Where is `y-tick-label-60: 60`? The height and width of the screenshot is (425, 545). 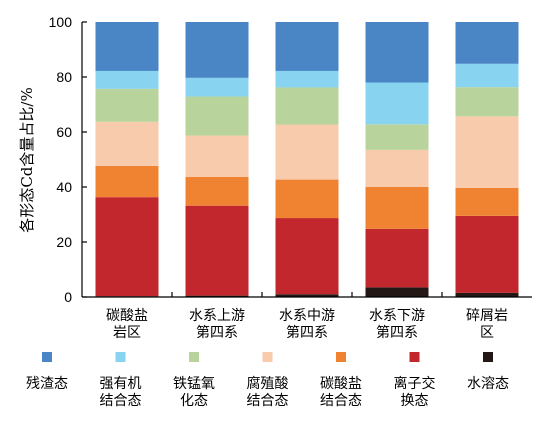 y-tick-label-60: 60 is located at coordinates (64, 132).